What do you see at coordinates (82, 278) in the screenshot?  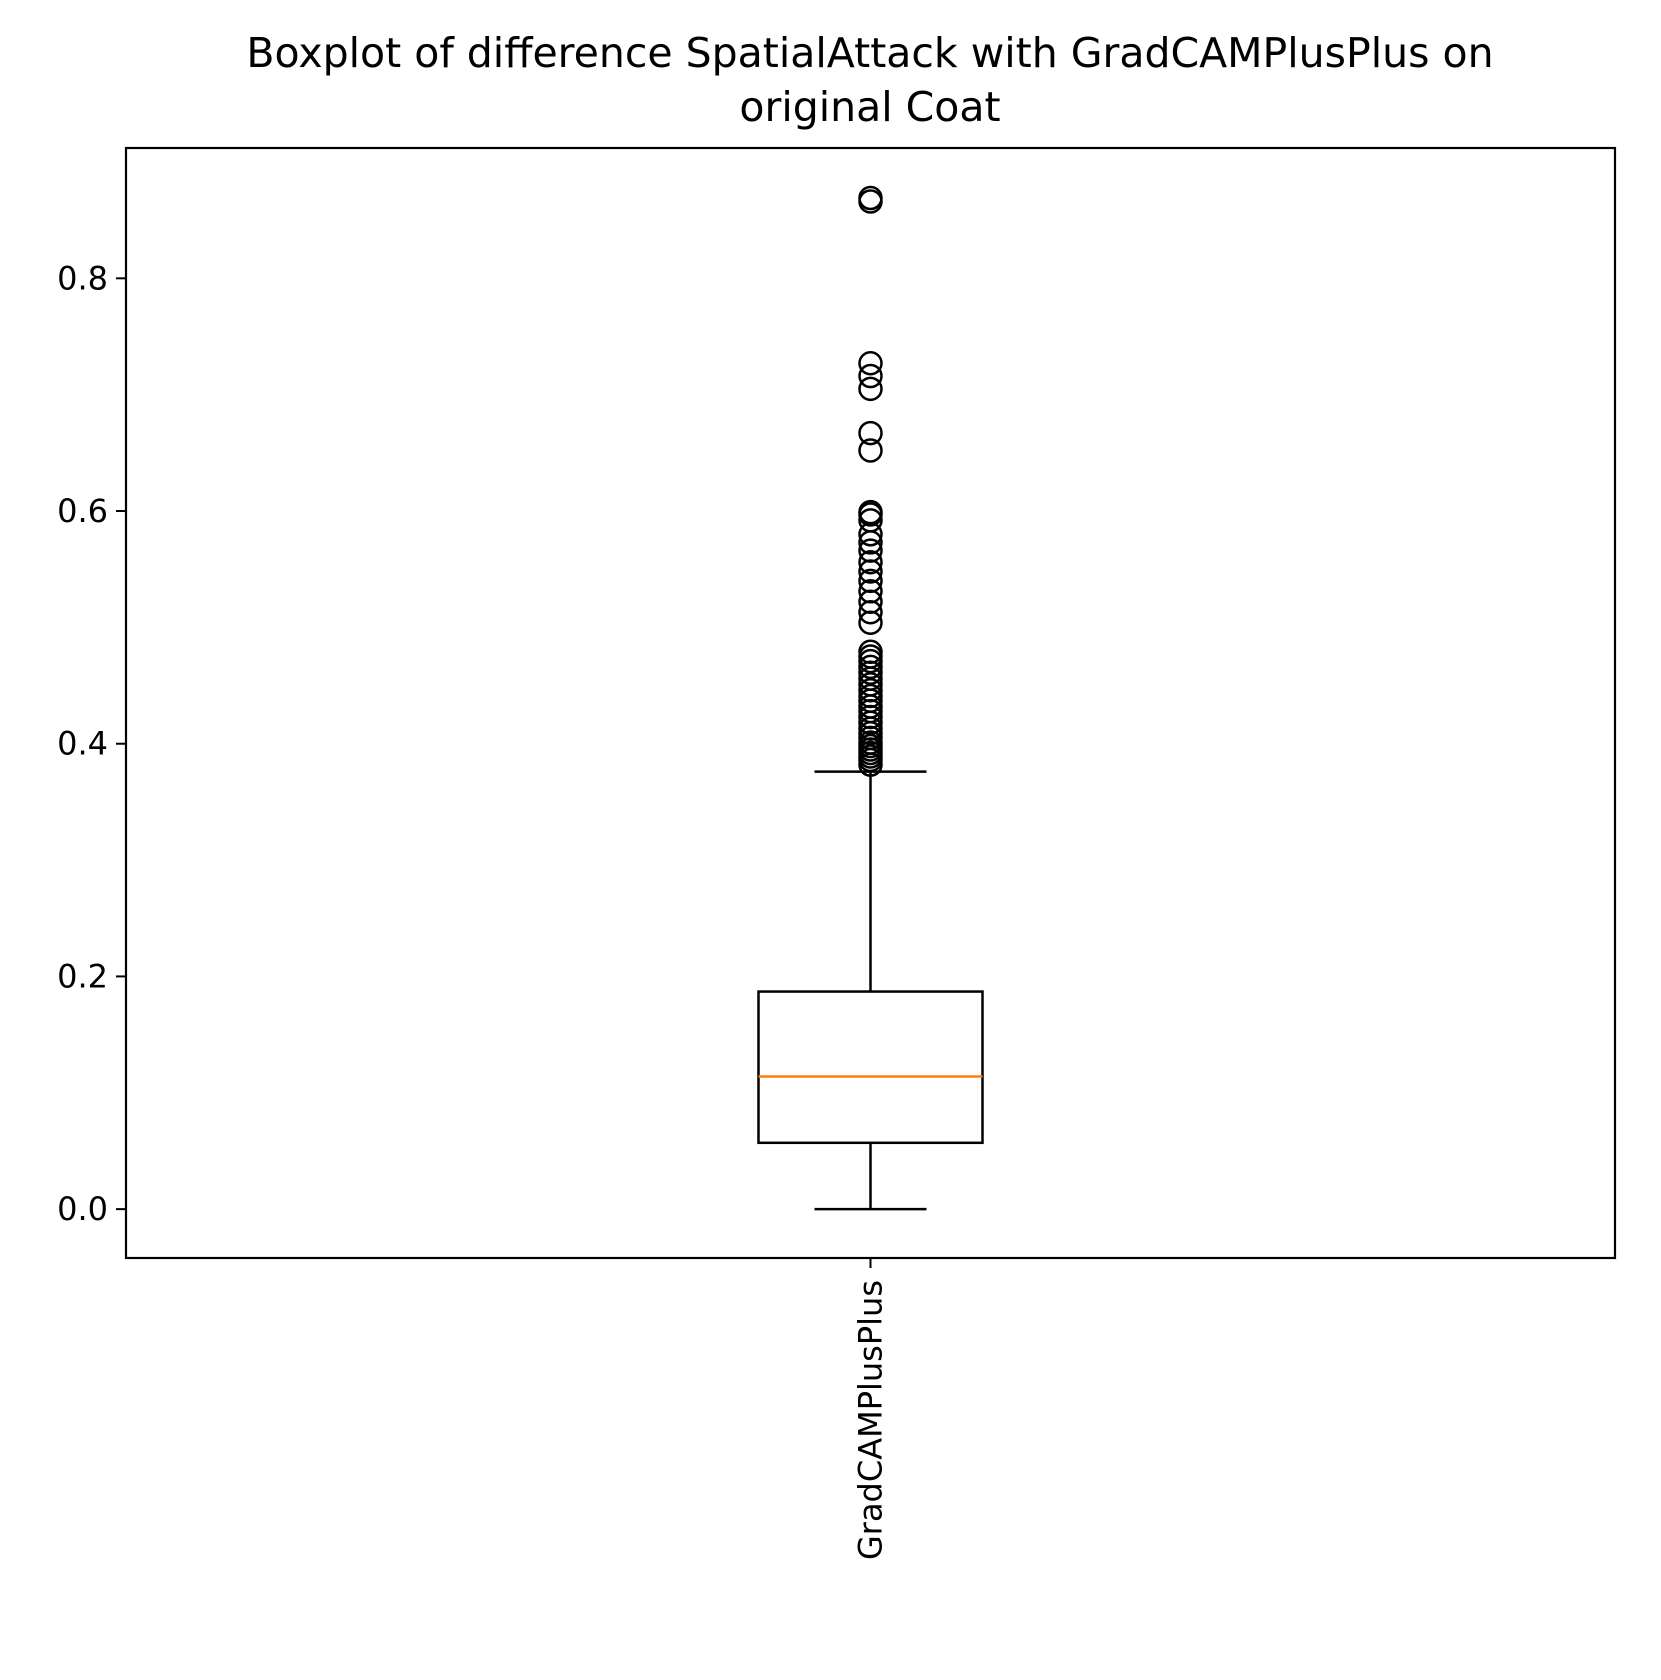 I see `y-tick-label: 0.8` at bounding box center [82, 278].